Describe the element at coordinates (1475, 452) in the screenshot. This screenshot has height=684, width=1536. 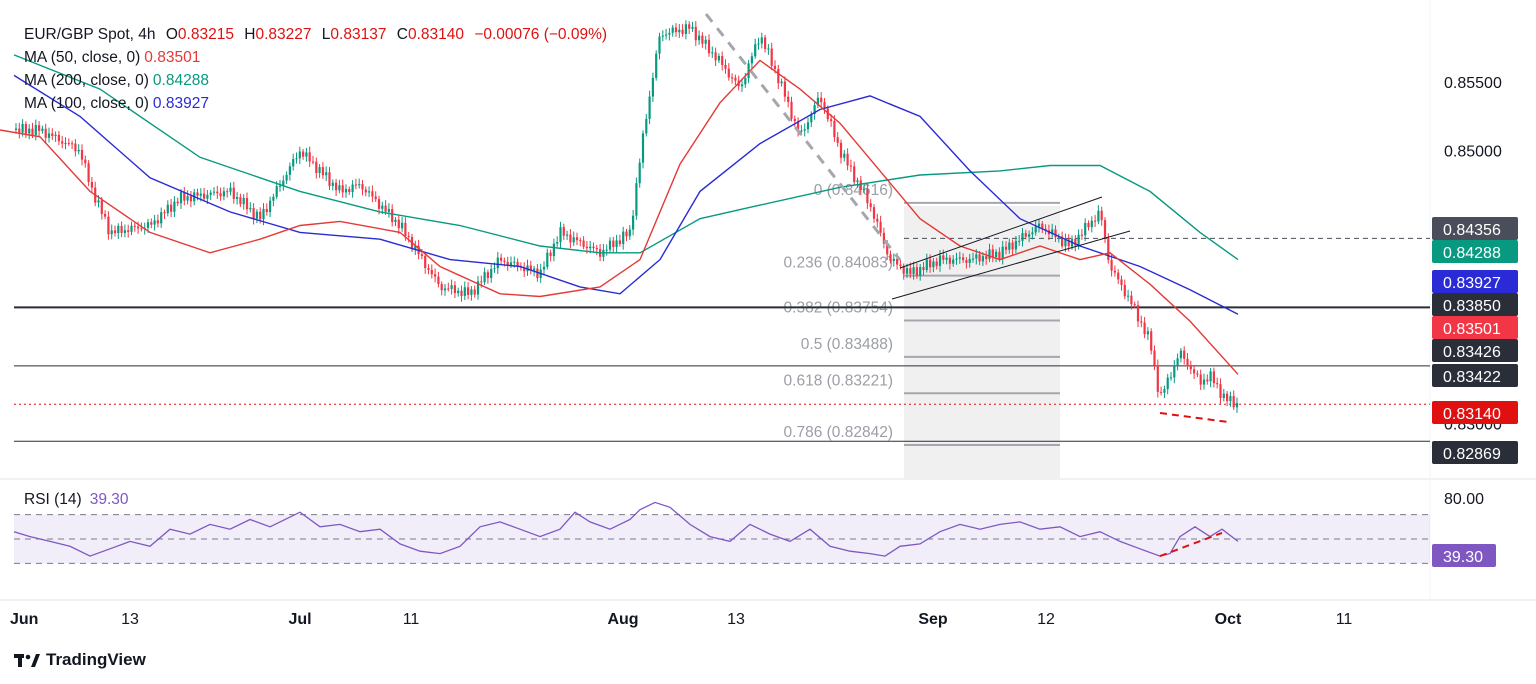
I see `price-badge: 0.82869` at that location.